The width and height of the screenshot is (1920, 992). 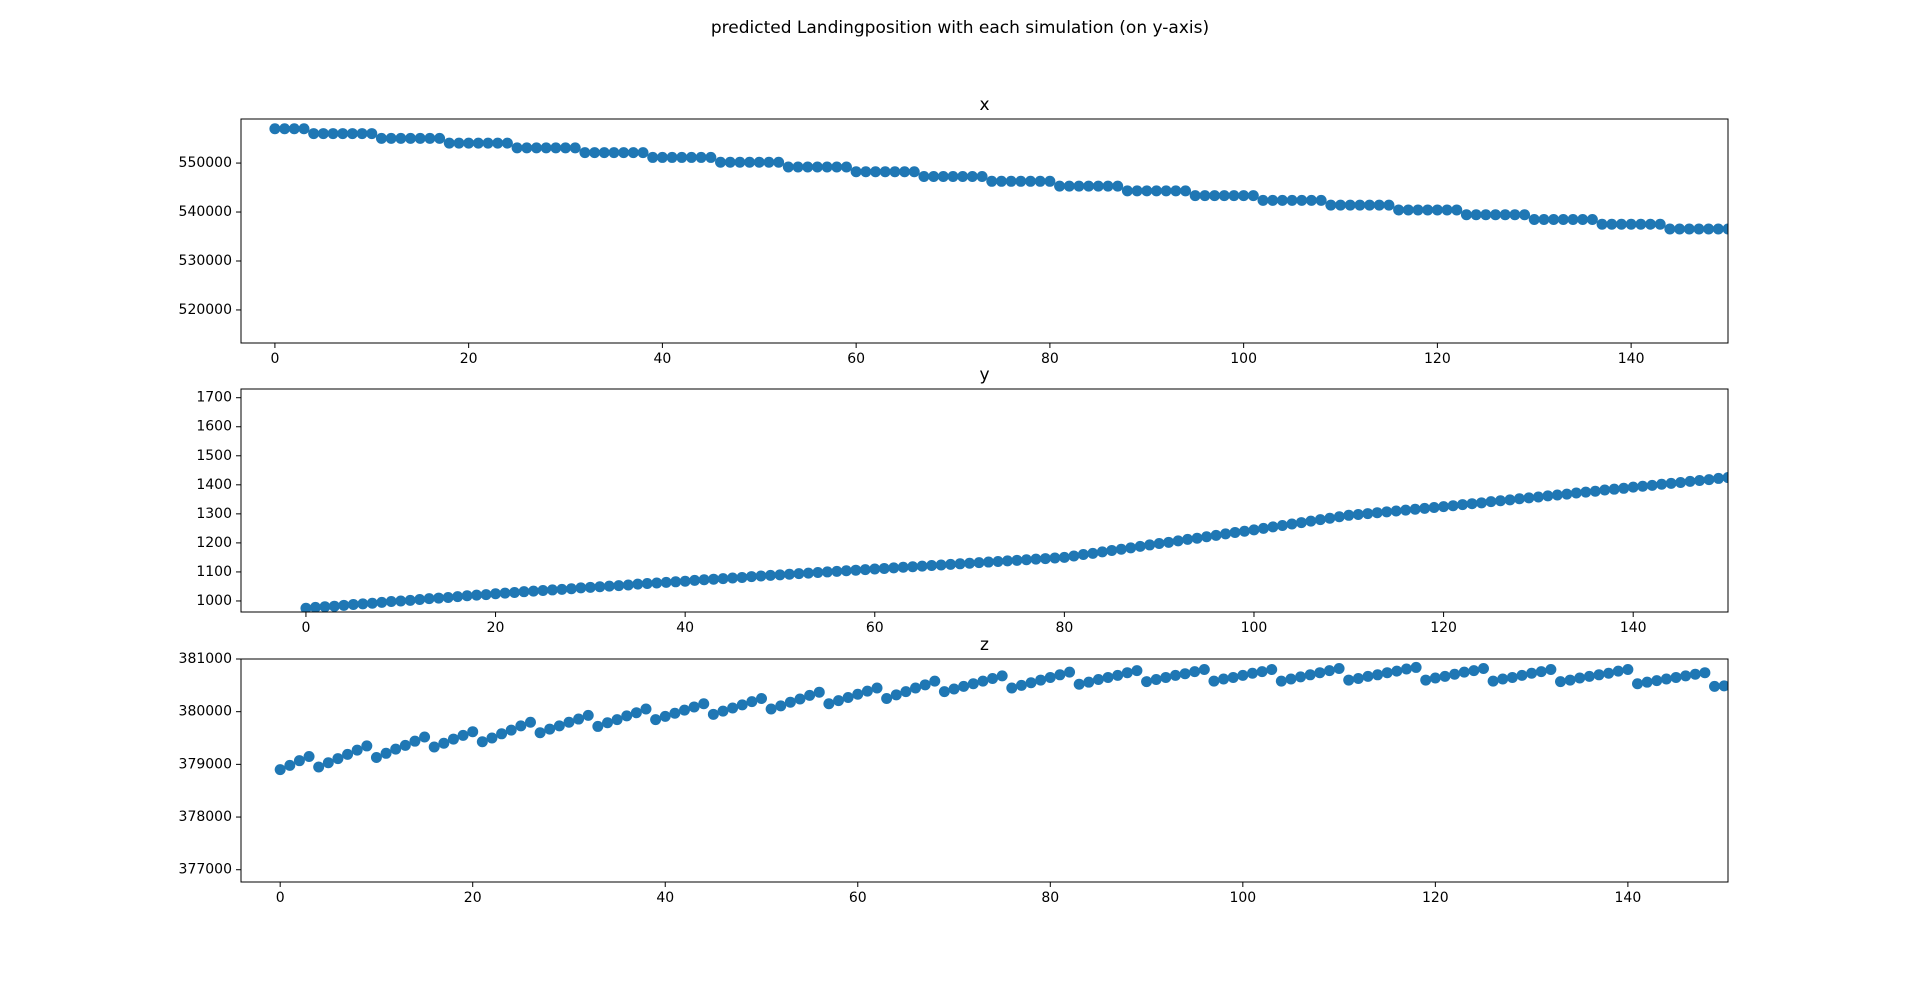 I want to click on x-tick-label: 100, so click(x=1243, y=359).